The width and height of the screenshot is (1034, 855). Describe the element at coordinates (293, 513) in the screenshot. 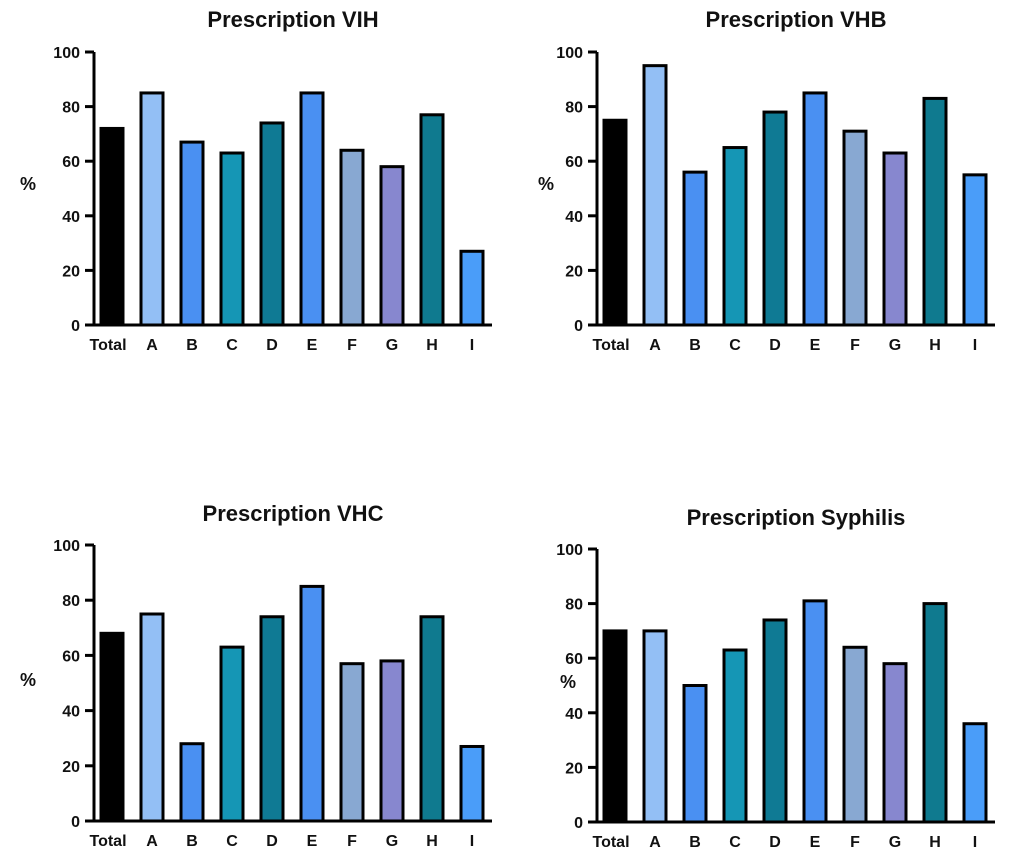

I see `chart-title: Prescription VHC` at that location.